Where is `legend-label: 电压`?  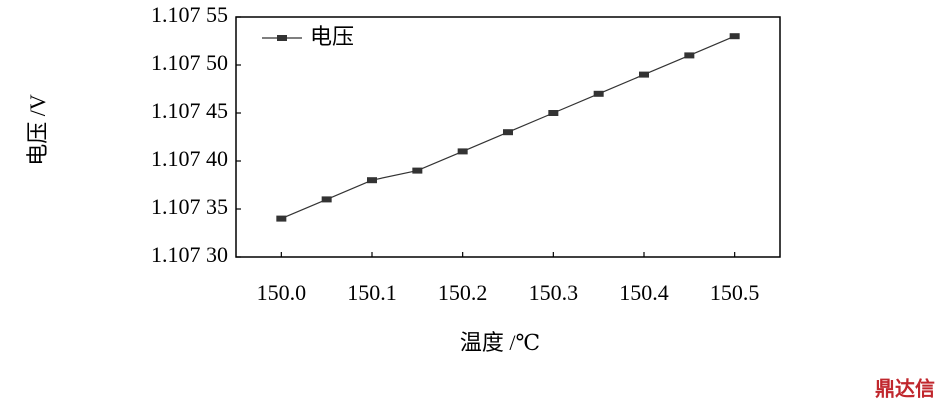 legend-label: 电压 is located at coordinates (332, 37).